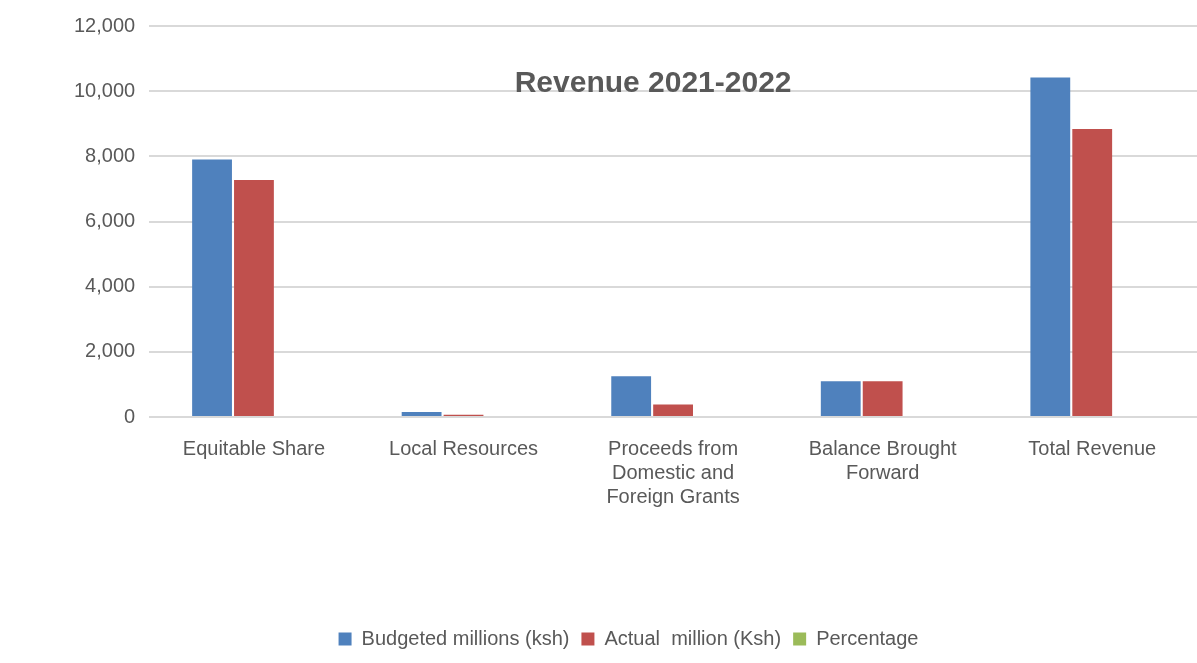 The width and height of the screenshot is (1197, 663). Describe the element at coordinates (105, 24) in the screenshot. I see `y-tick-label: 12,000` at that location.